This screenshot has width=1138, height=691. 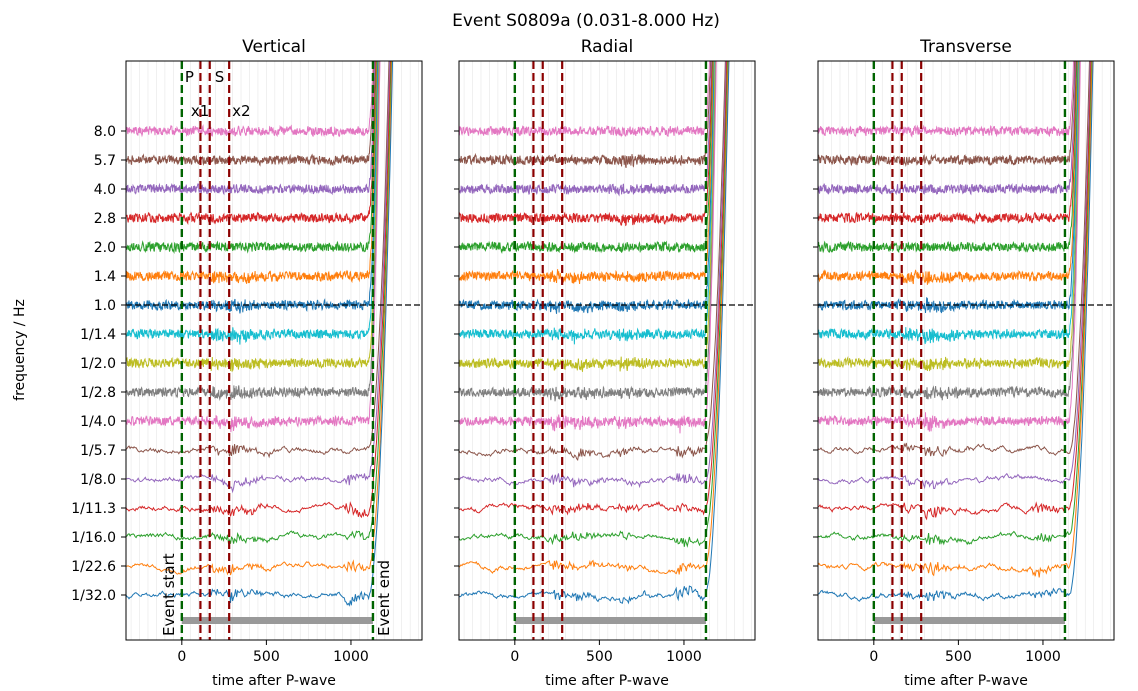 What do you see at coordinates (105, 306) in the screenshot?
I see `y-tick-label: 1.0` at bounding box center [105, 306].